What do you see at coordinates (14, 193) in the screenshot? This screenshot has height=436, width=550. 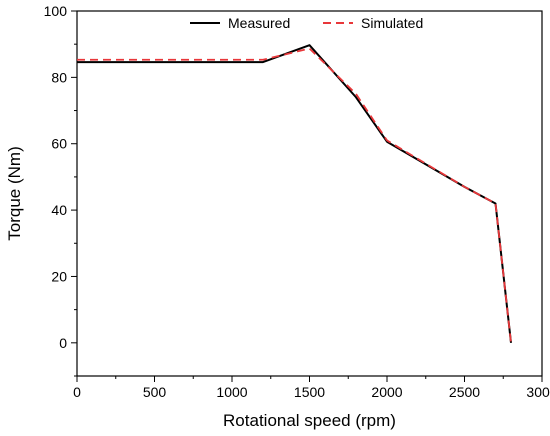 I see `y-axis-title: Torque (Nm)` at bounding box center [14, 193].